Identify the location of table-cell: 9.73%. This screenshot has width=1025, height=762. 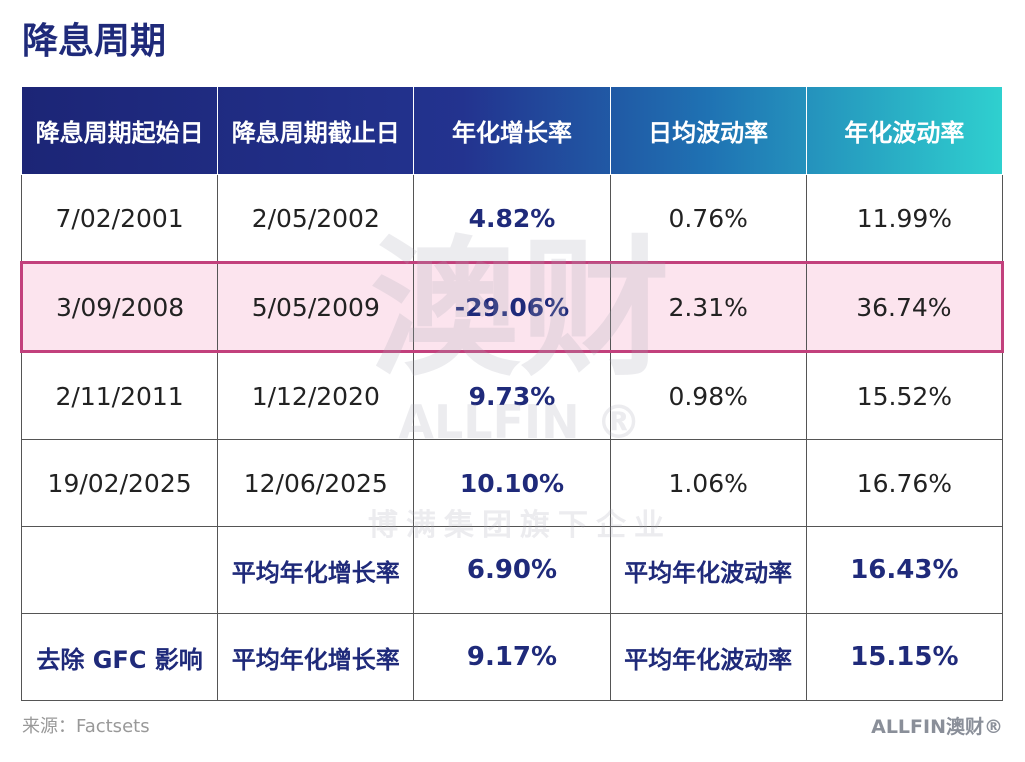
(512, 395).